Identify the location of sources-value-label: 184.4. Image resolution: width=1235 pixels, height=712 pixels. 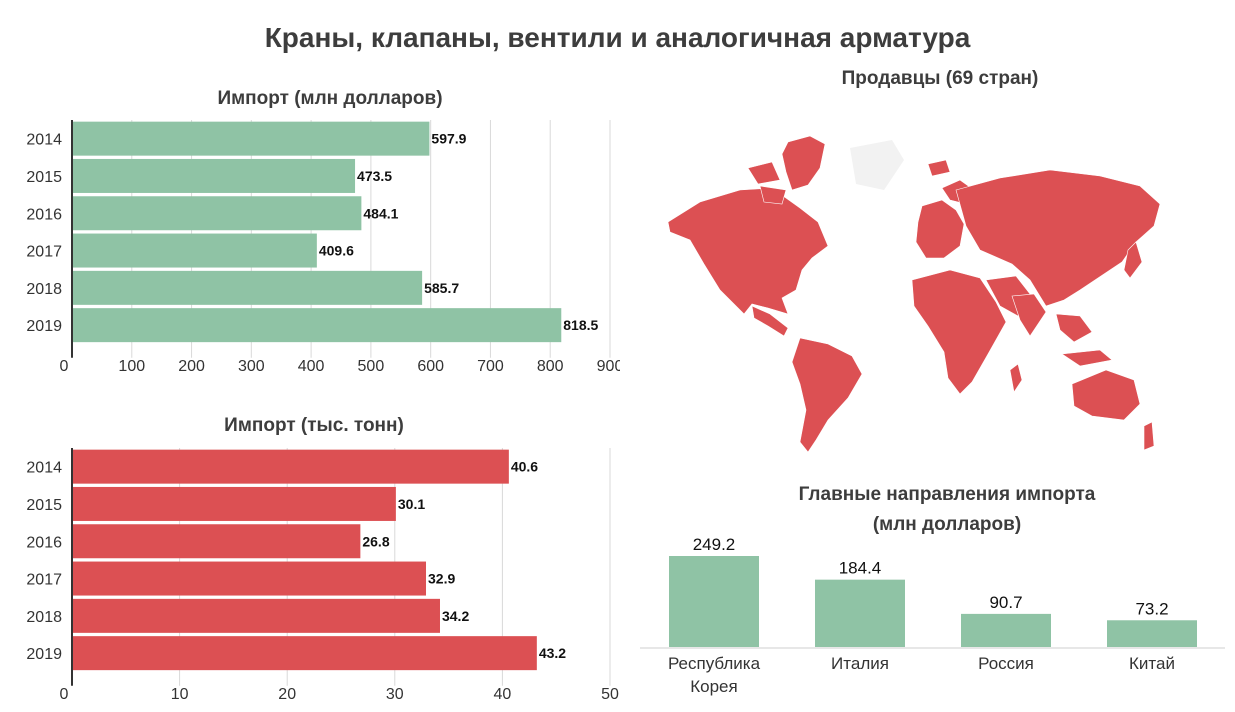
(860, 568).